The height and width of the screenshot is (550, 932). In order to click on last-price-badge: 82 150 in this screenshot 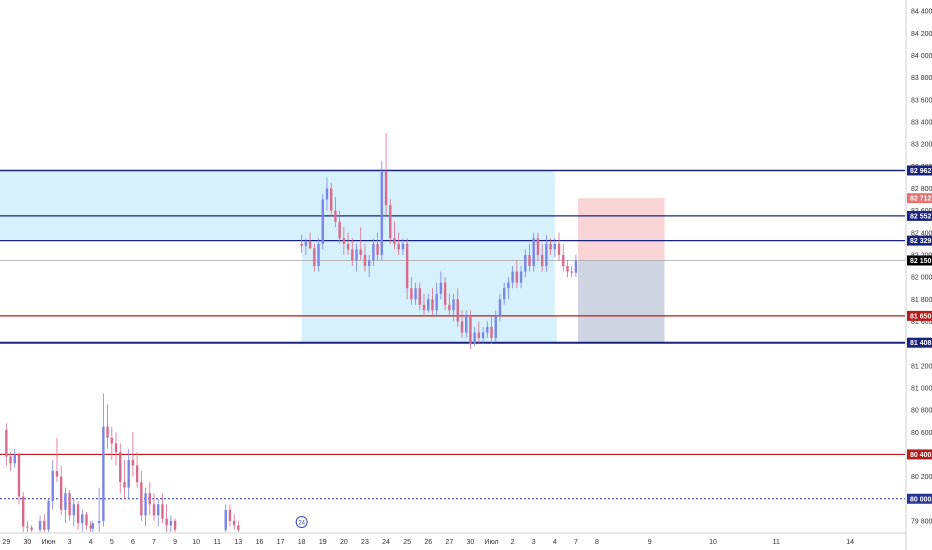, I will do `click(921, 261)`.